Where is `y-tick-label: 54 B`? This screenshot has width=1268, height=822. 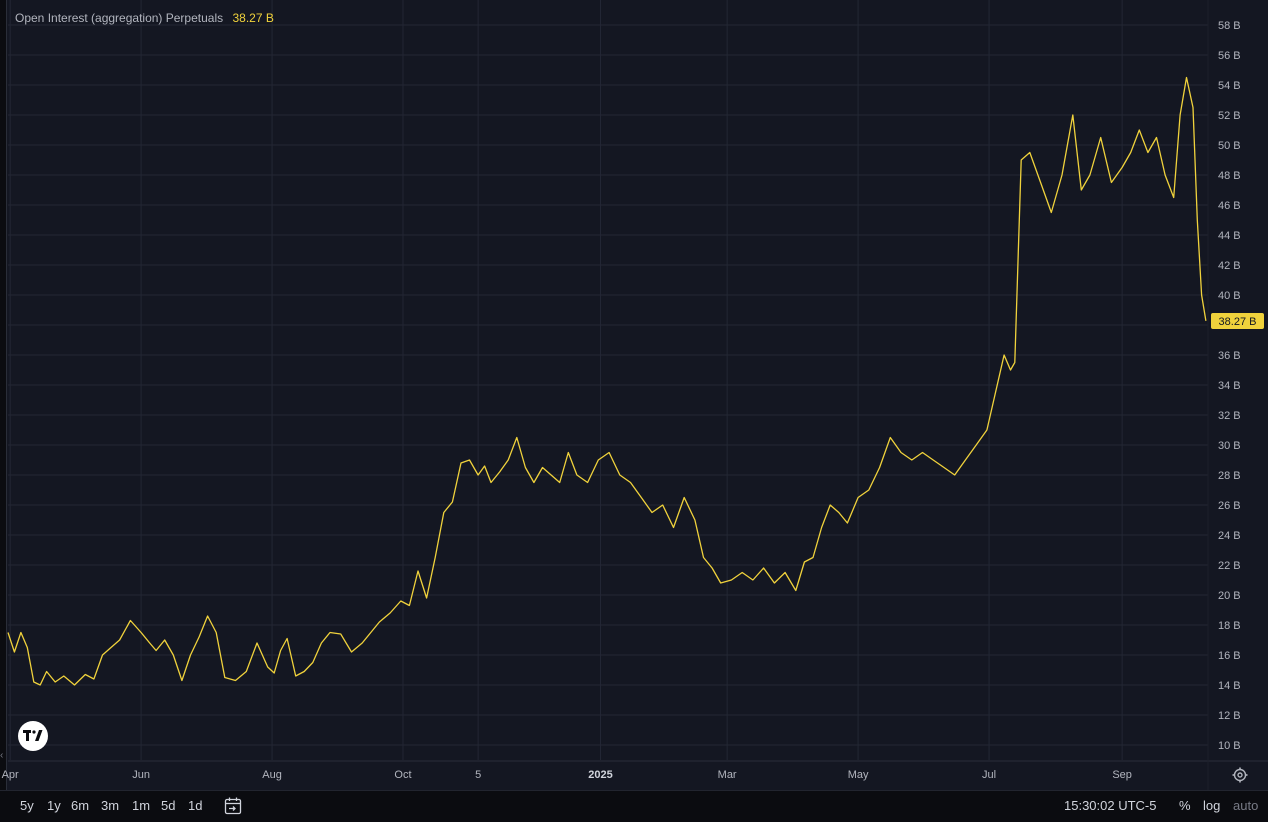 y-tick-label: 54 B is located at coordinates (1229, 86).